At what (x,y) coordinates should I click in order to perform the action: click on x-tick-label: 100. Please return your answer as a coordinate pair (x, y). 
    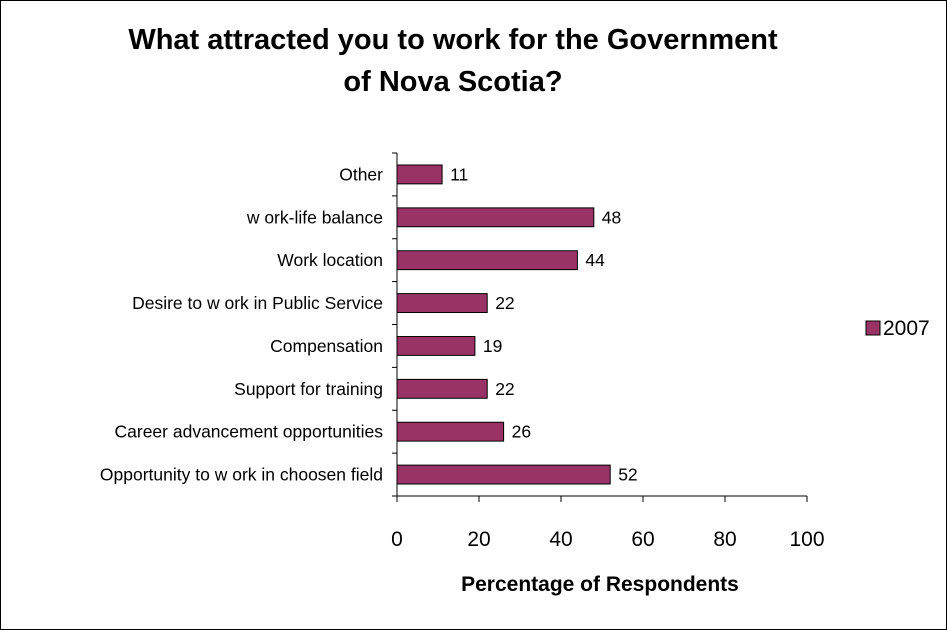
    Looking at the image, I should click on (806, 539).